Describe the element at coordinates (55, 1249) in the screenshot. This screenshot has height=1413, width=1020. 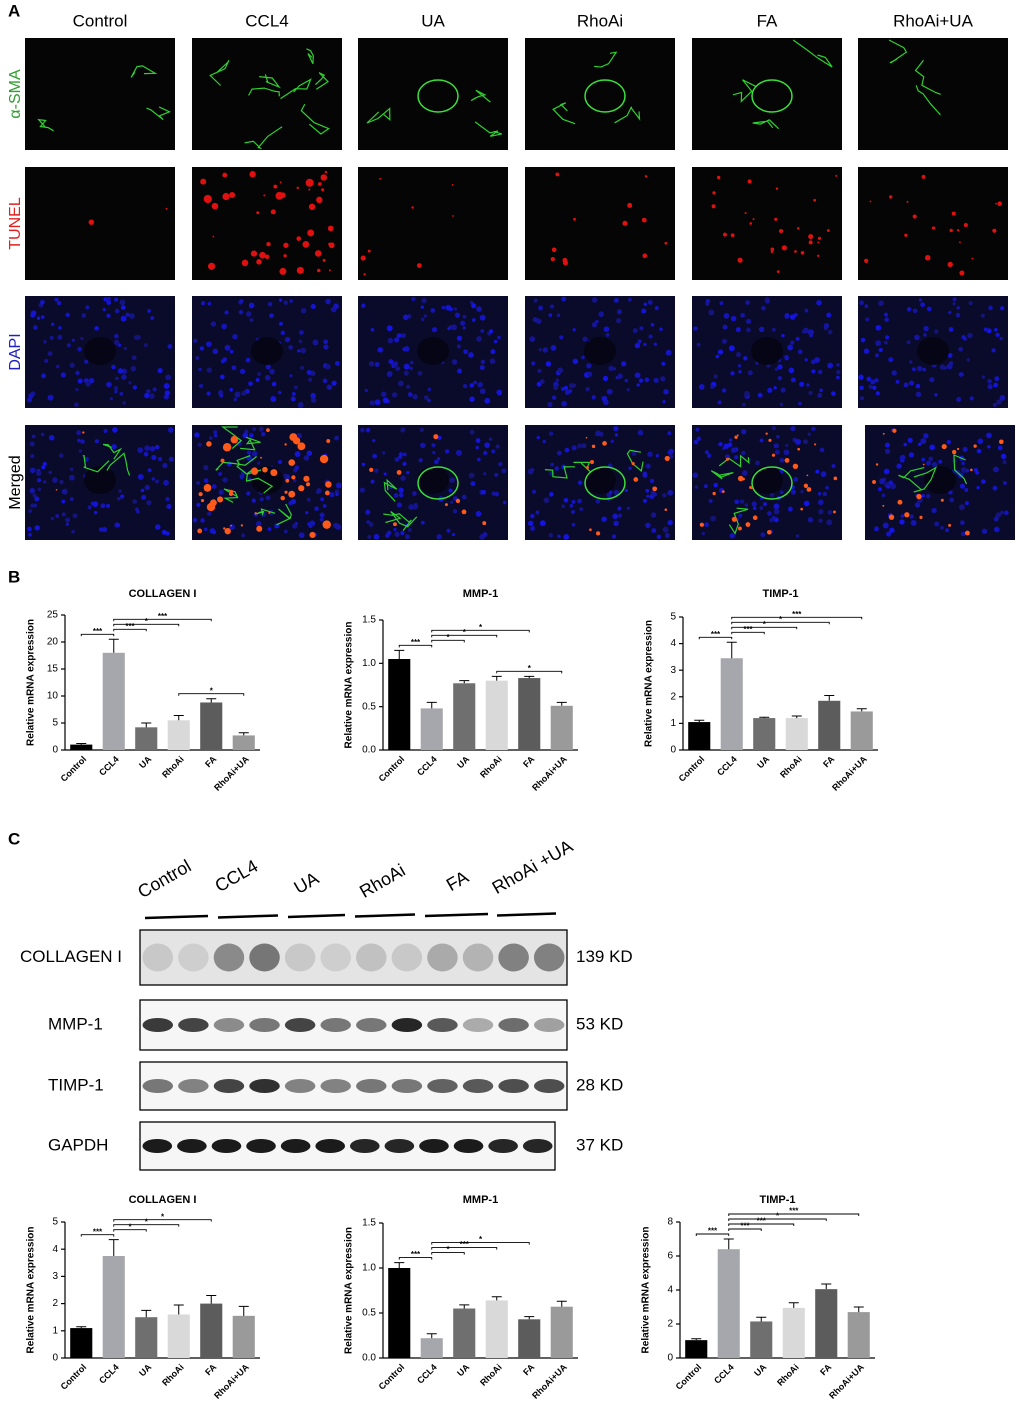
I see `y-tick-label: 4` at that location.